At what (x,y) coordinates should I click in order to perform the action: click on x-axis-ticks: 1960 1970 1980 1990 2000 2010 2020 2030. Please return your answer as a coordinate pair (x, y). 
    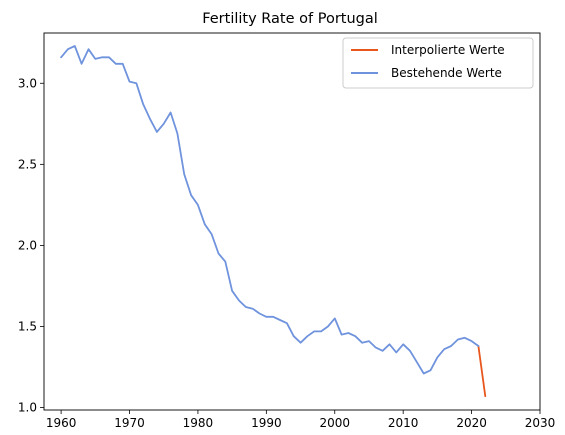
    Looking at the image, I should click on (300, 420).